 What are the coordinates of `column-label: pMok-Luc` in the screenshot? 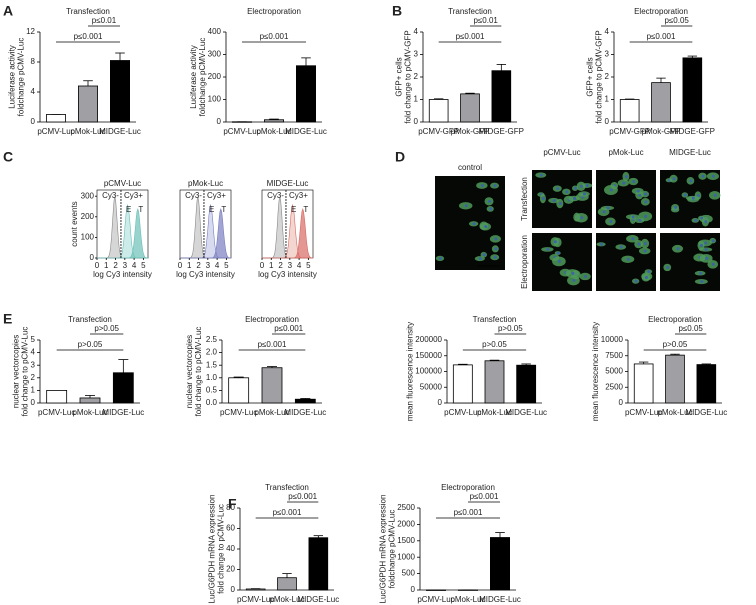 It's located at (625, 152).